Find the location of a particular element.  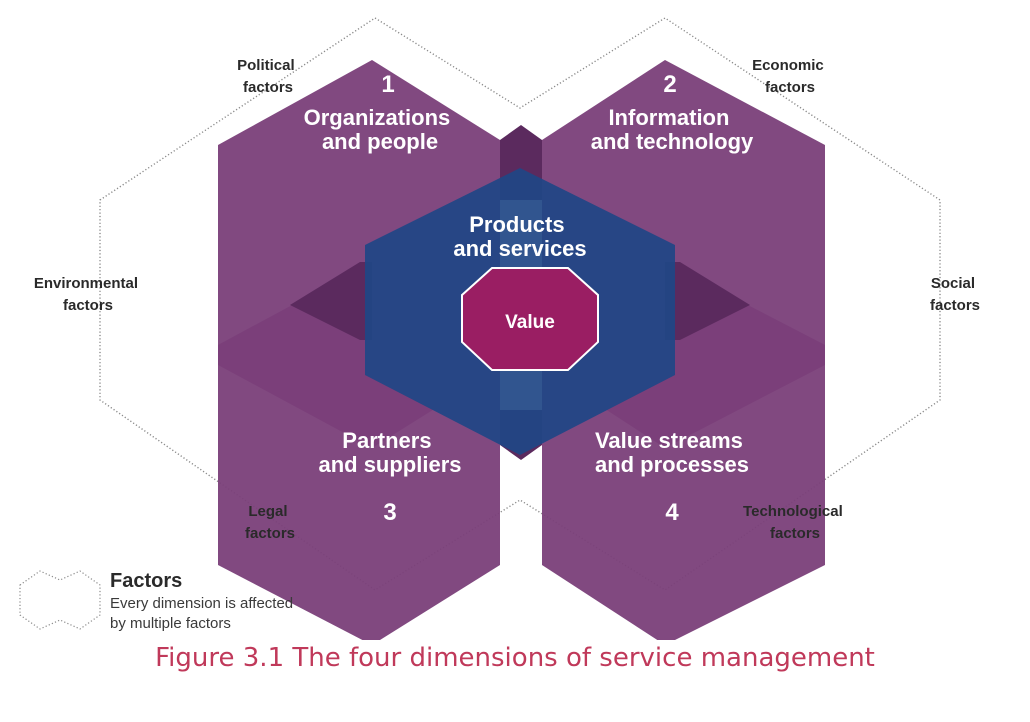

dimension-number-3: 3 is located at coordinates (389, 512).